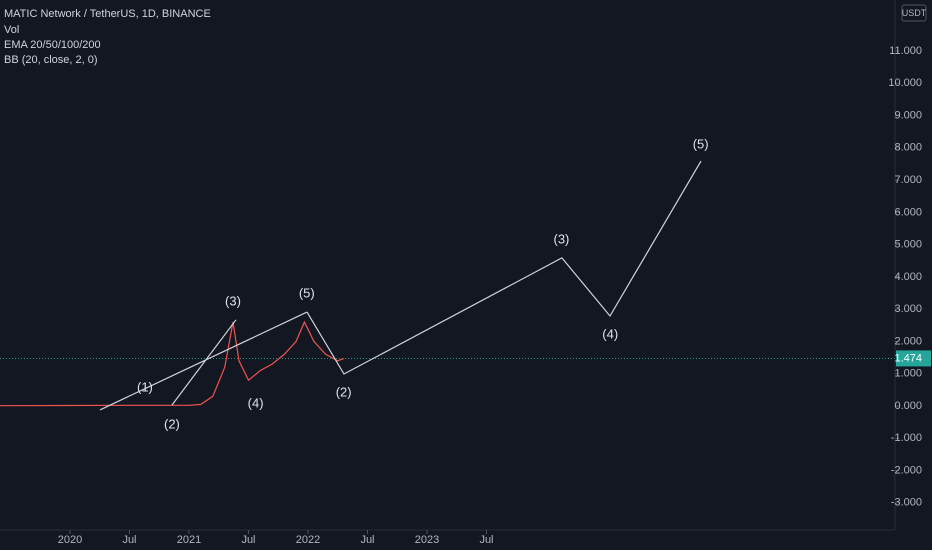 Image resolution: width=932 pixels, height=550 pixels. Describe the element at coordinates (107, 14) in the screenshot. I see `chart-title: MATIC Network / TetherUS, 1D, BINANCE` at that location.